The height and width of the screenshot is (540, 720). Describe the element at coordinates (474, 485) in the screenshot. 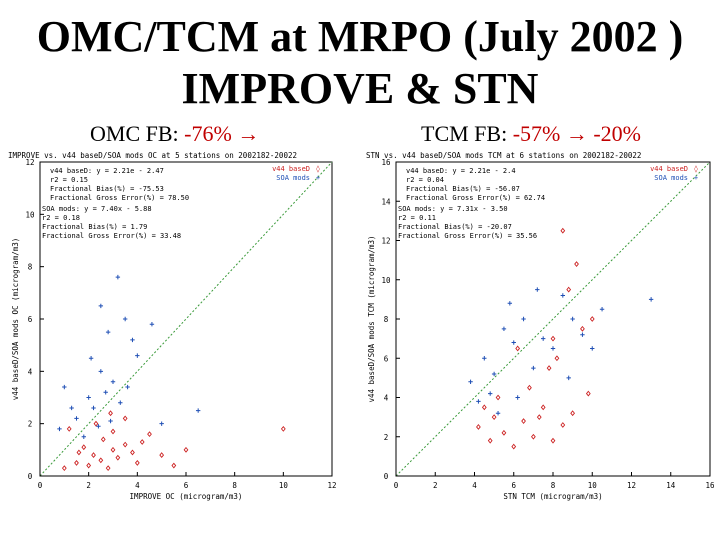

I see `tcm-x-tick-label: 4` at that location.